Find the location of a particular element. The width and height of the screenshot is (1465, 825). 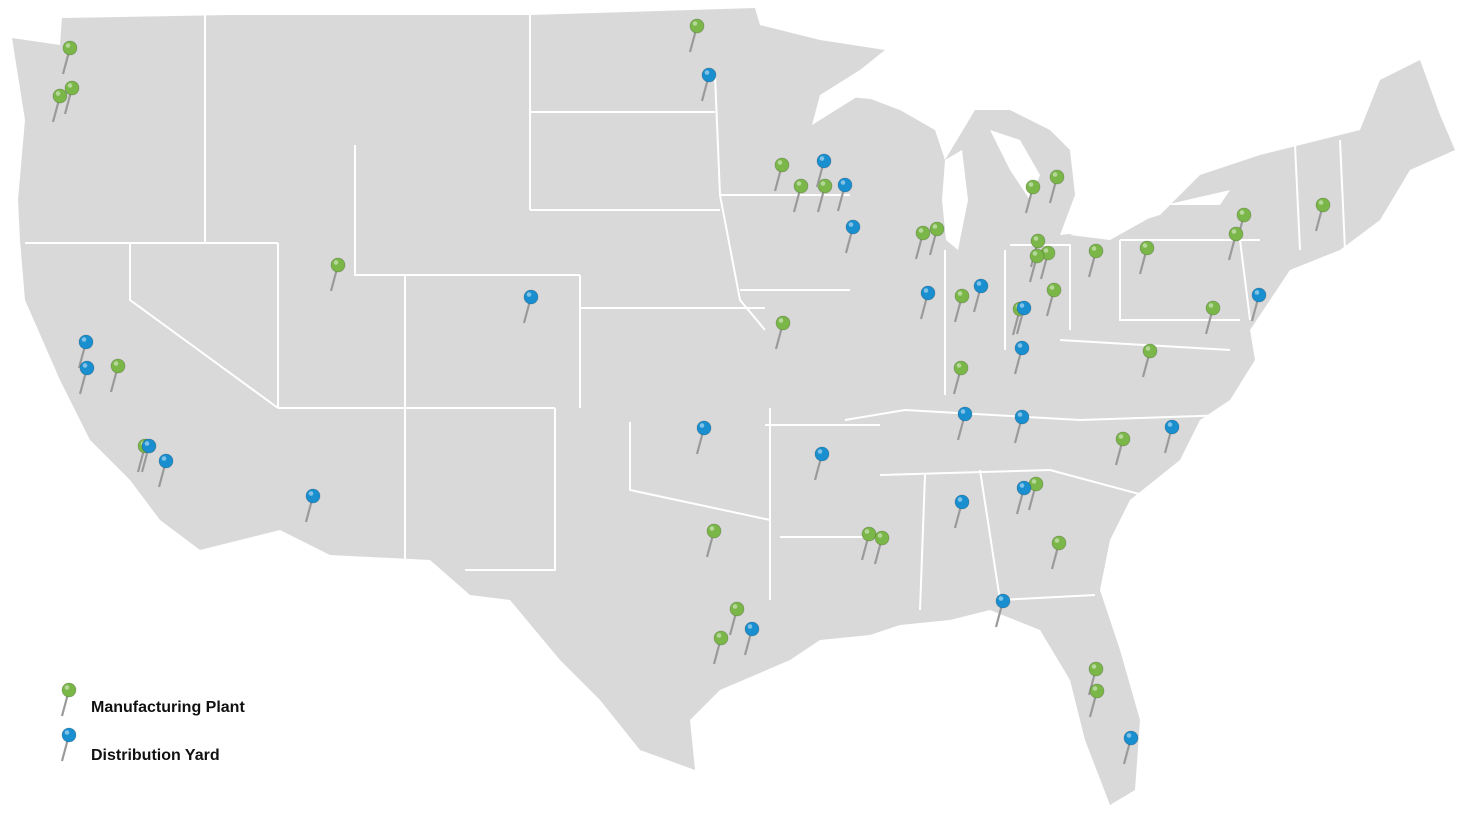

manufacturing-pin-pa is located at coordinates (1146, 257).